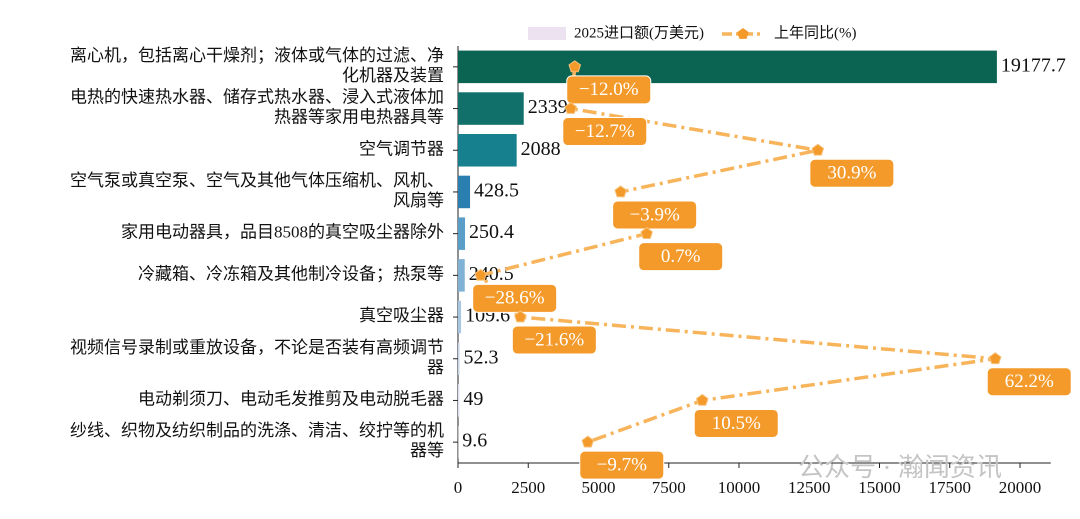 The image size is (1080, 519). What do you see at coordinates (257, 357) in the screenshot?
I see `y-tick-label: 视频信号录制或重放设备，不论是否装有高频调节器` at bounding box center [257, 357].